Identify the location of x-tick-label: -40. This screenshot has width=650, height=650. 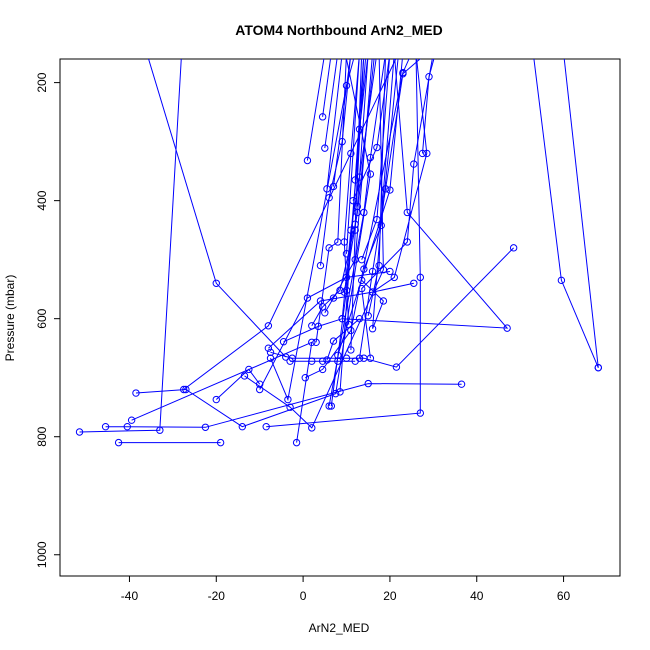
(130, 596).